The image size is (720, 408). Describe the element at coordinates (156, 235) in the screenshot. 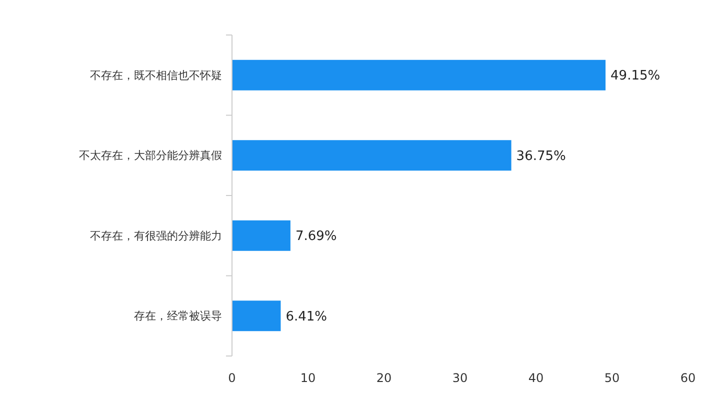

I see `y-tick-label: 不存在，有很强的分辨能力` at that location.